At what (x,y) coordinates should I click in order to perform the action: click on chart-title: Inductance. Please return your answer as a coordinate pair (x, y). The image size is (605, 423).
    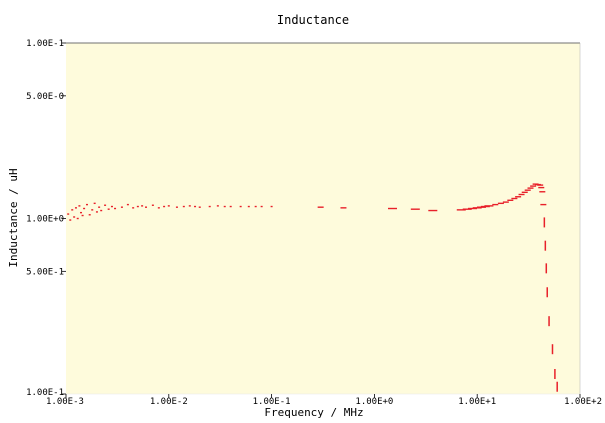
    Looking at the image, I should click on (313, 20).